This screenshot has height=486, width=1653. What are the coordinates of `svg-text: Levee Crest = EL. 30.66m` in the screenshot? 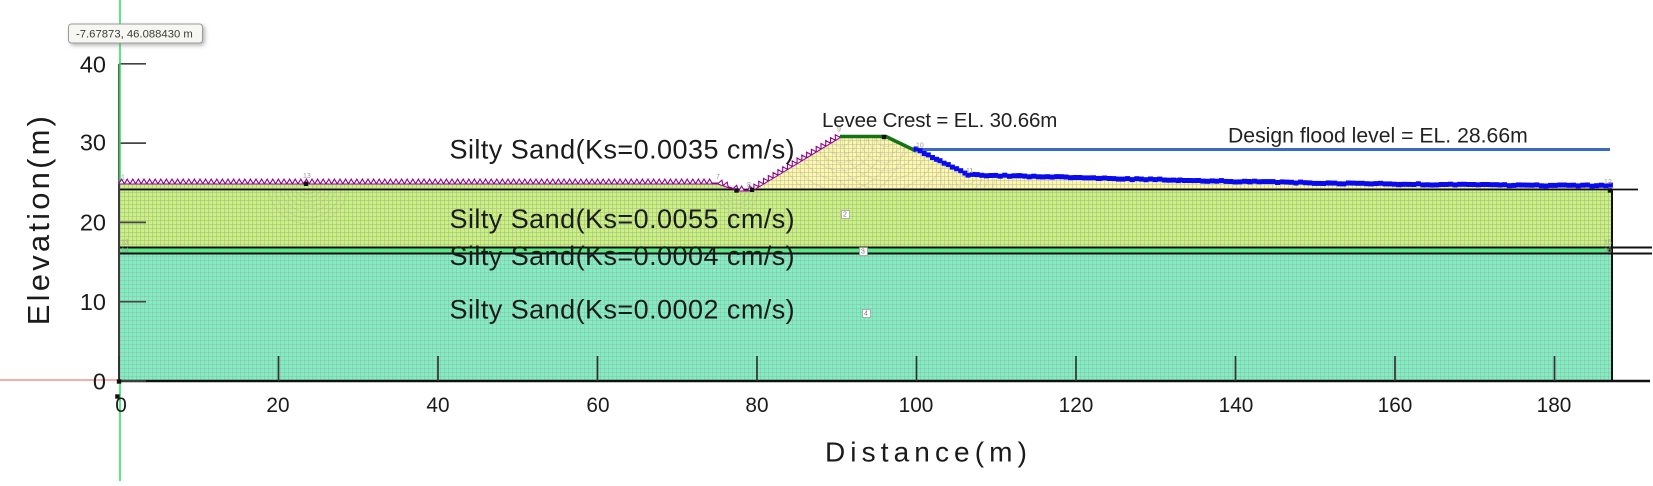 It's located at (939, 120).